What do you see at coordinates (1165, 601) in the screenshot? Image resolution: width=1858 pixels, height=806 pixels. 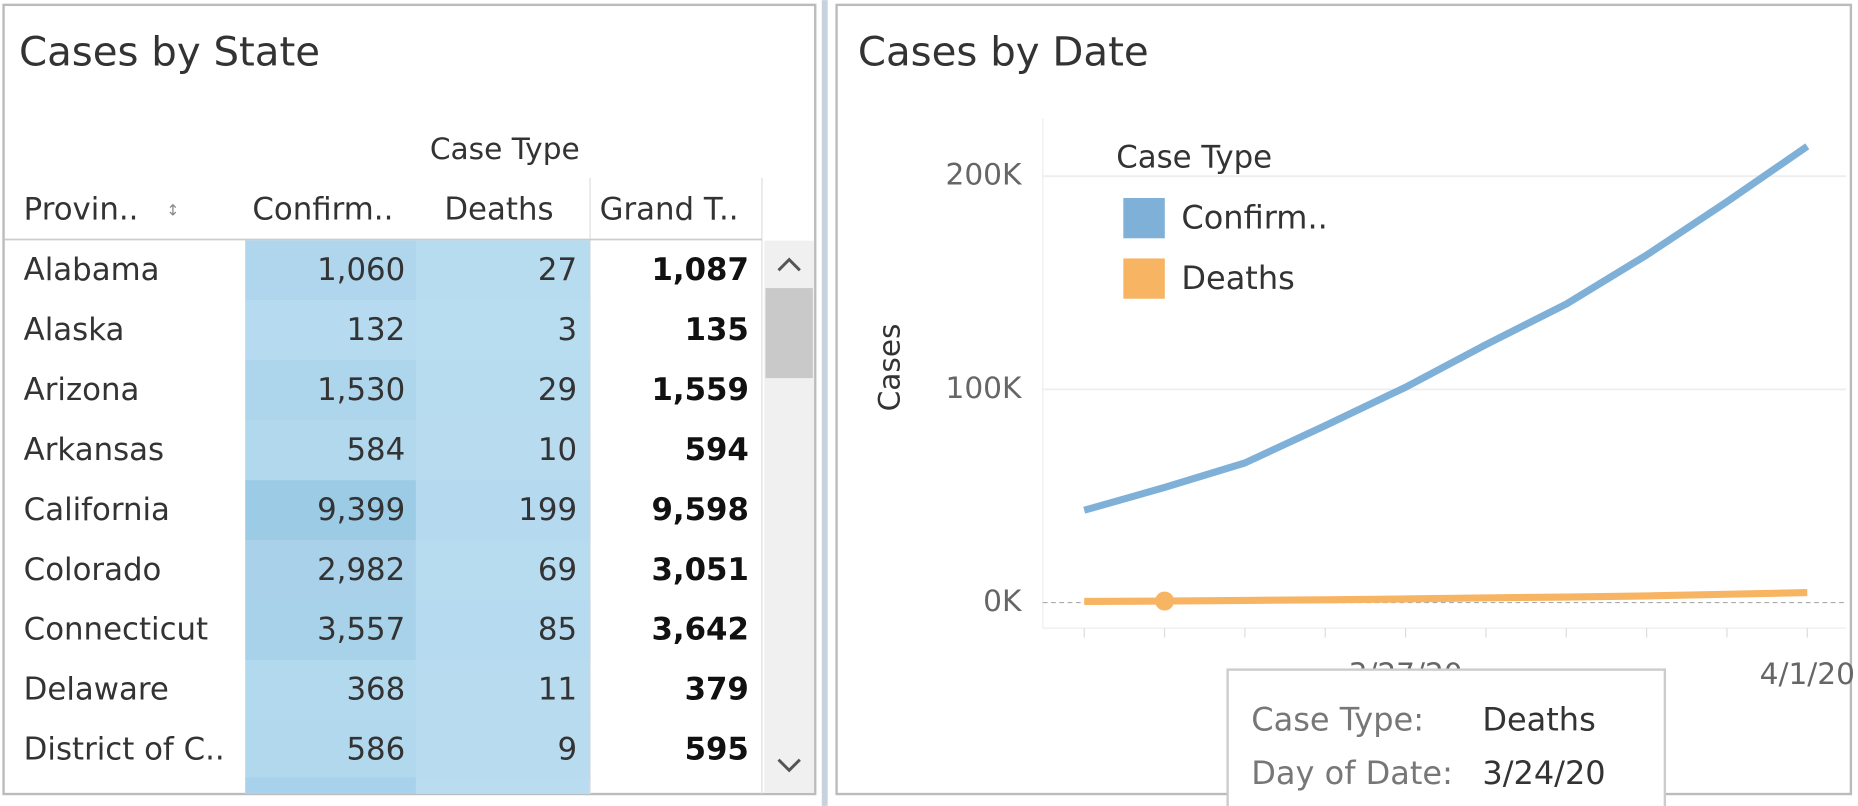 I see `highlight-point` at bounding box center [1165, 601].